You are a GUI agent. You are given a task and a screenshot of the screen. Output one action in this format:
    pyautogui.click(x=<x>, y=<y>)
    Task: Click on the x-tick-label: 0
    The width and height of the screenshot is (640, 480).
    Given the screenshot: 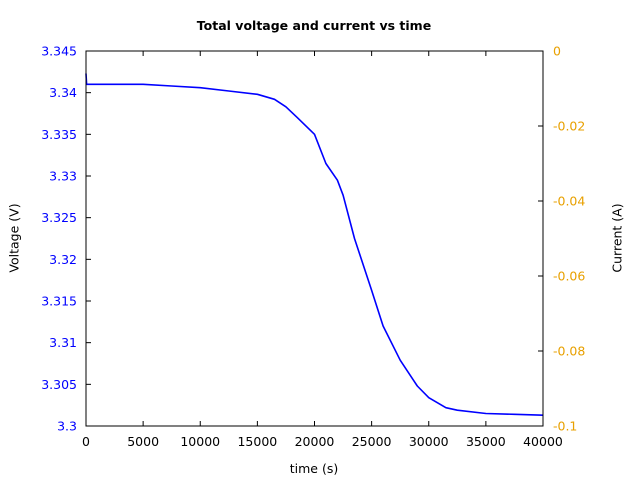 What is the action you would take?
    pyautogui.click(x=86, y=441)
    